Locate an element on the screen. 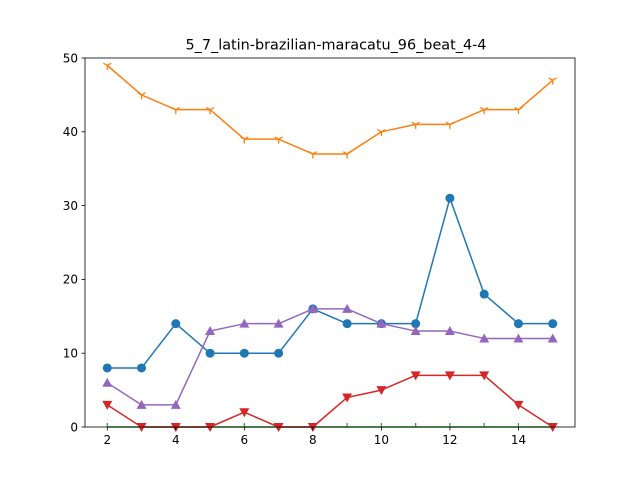 Image resolution: width=640 pixels, height=480 pixels. series-2-line is located at coordinates (330, 109).